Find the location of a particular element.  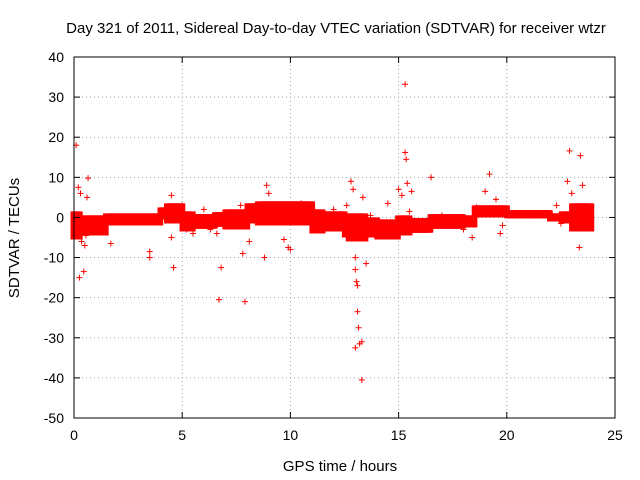

y-tick-label: 0 is located at coordinates (60, 217).